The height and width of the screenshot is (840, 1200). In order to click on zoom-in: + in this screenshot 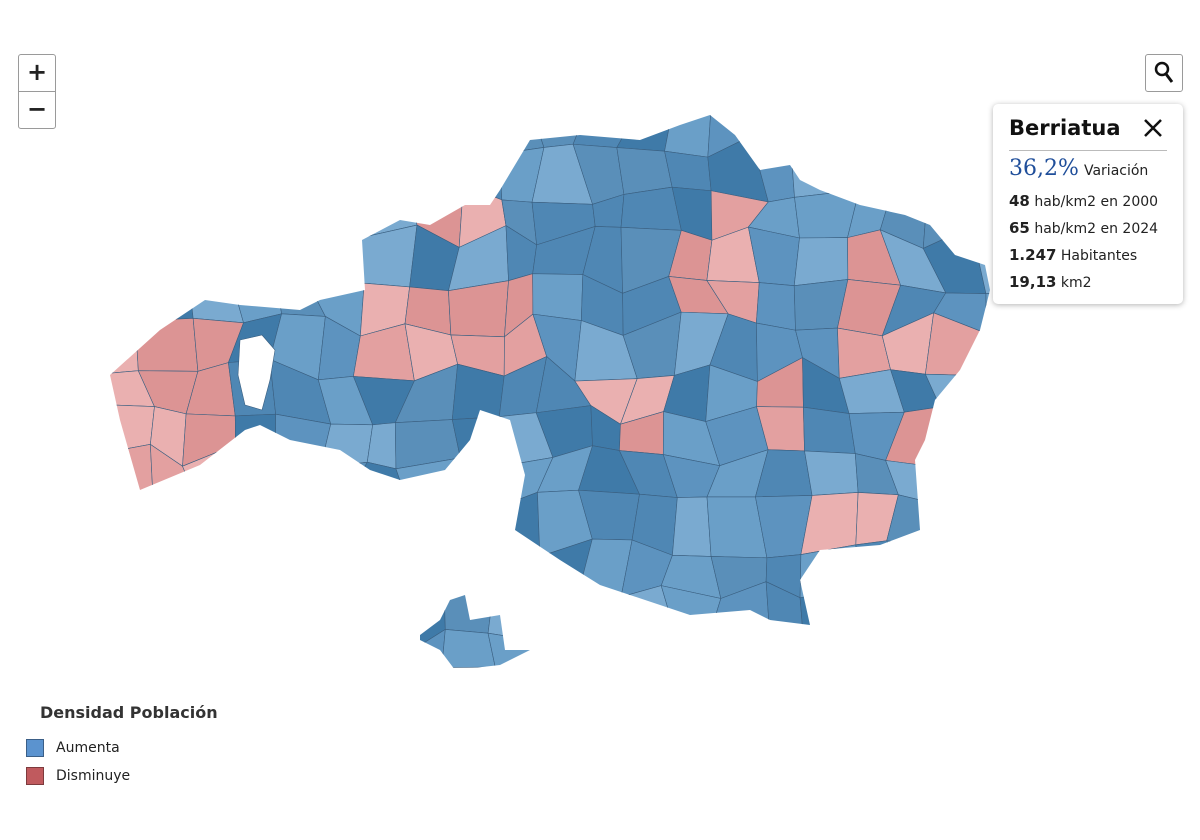, I will do `click(37, 72)`.